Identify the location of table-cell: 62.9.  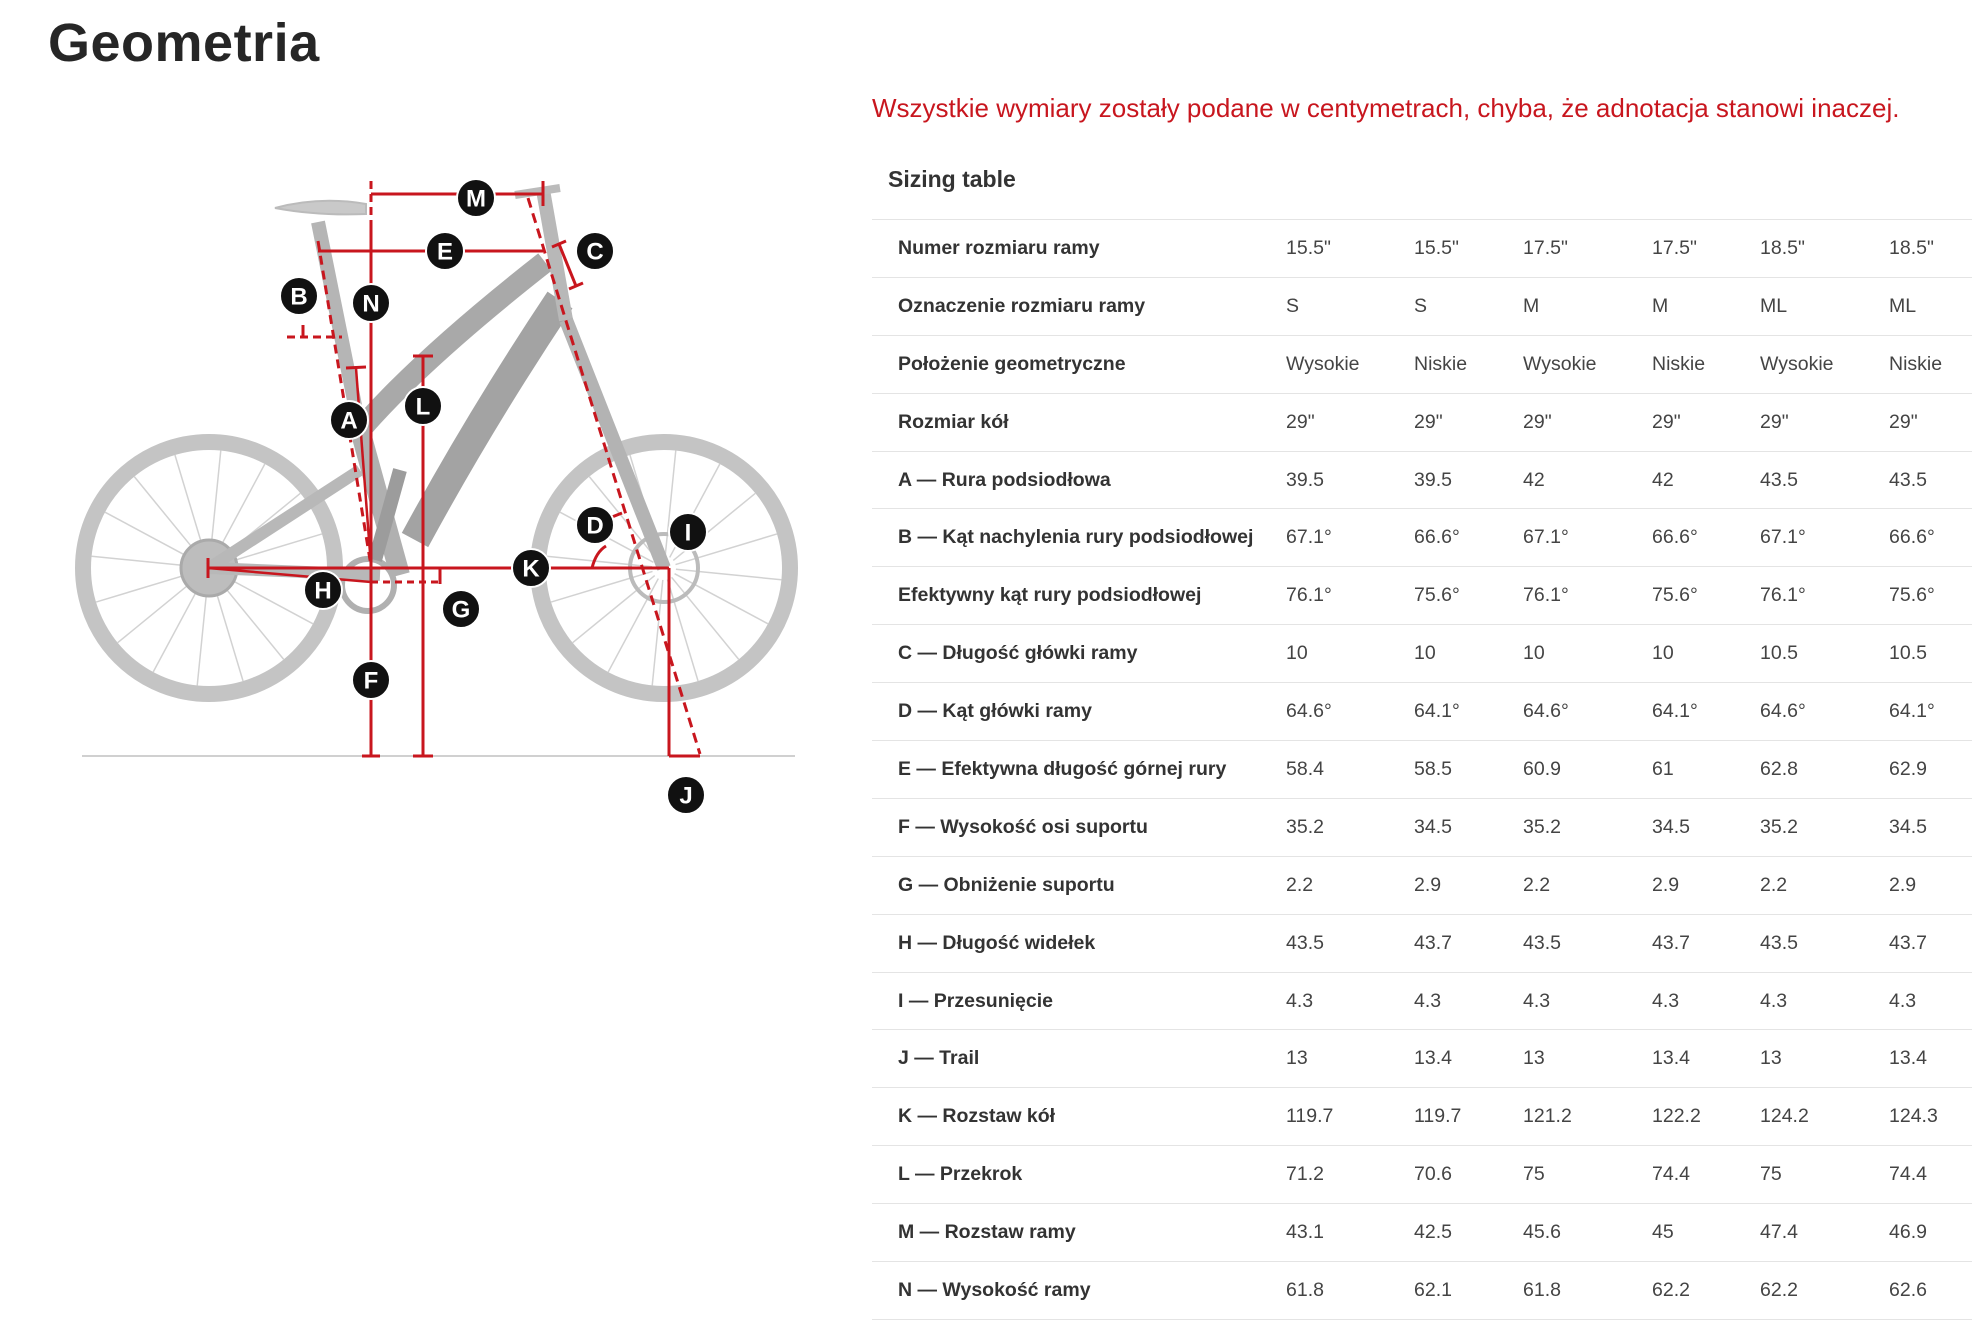
(1908, 768).